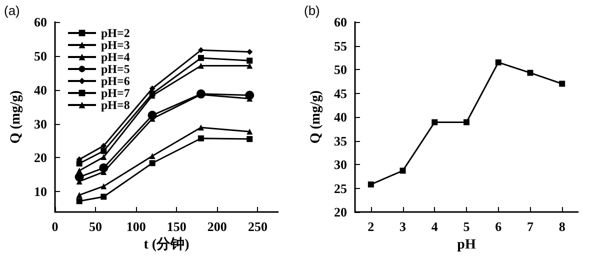  What do you see at coordinates (312, 10) in the screenshot?
I see `text: (b)` at bounding box center [312, 10].